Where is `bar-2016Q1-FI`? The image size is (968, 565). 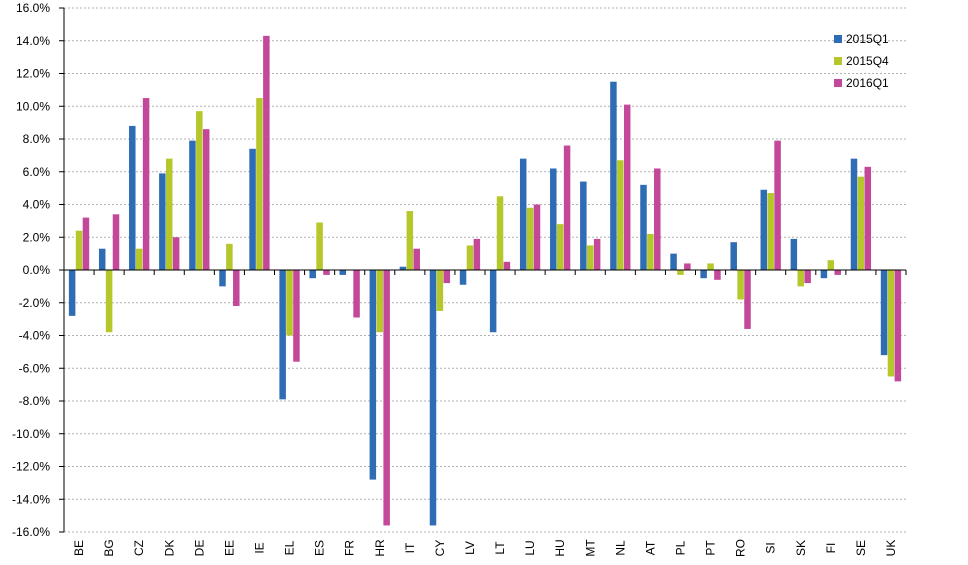
bar-2016Q1-FI is located at coordinates (837, 272).